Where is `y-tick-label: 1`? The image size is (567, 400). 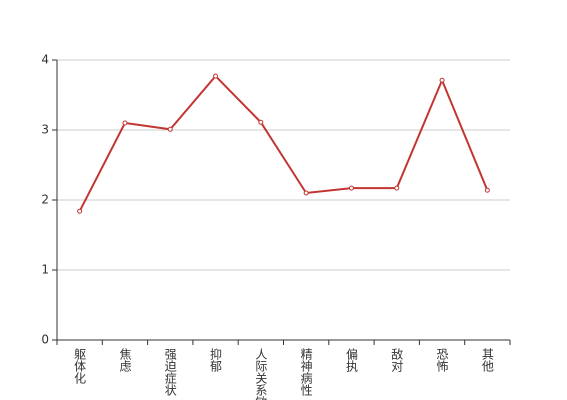 y-tick-label: 1 is located at coordinates (45, 270).